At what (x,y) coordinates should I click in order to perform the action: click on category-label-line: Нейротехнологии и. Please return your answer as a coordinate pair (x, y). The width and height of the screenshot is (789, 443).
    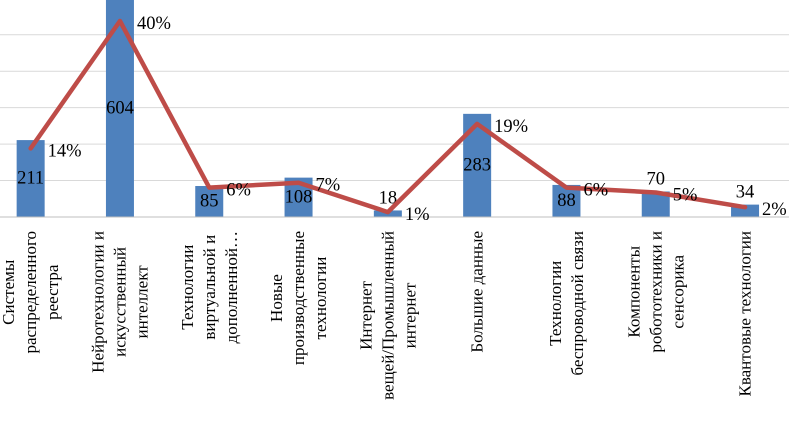
    Looking at the image, I should click on (97, 302).